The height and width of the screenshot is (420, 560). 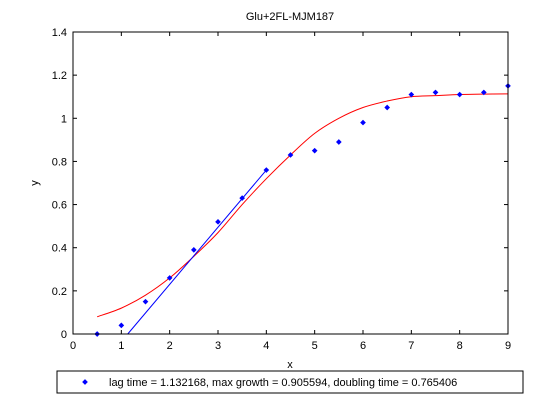 I want to click on y-tick-label: 0.2, so click(x=59, y=292).